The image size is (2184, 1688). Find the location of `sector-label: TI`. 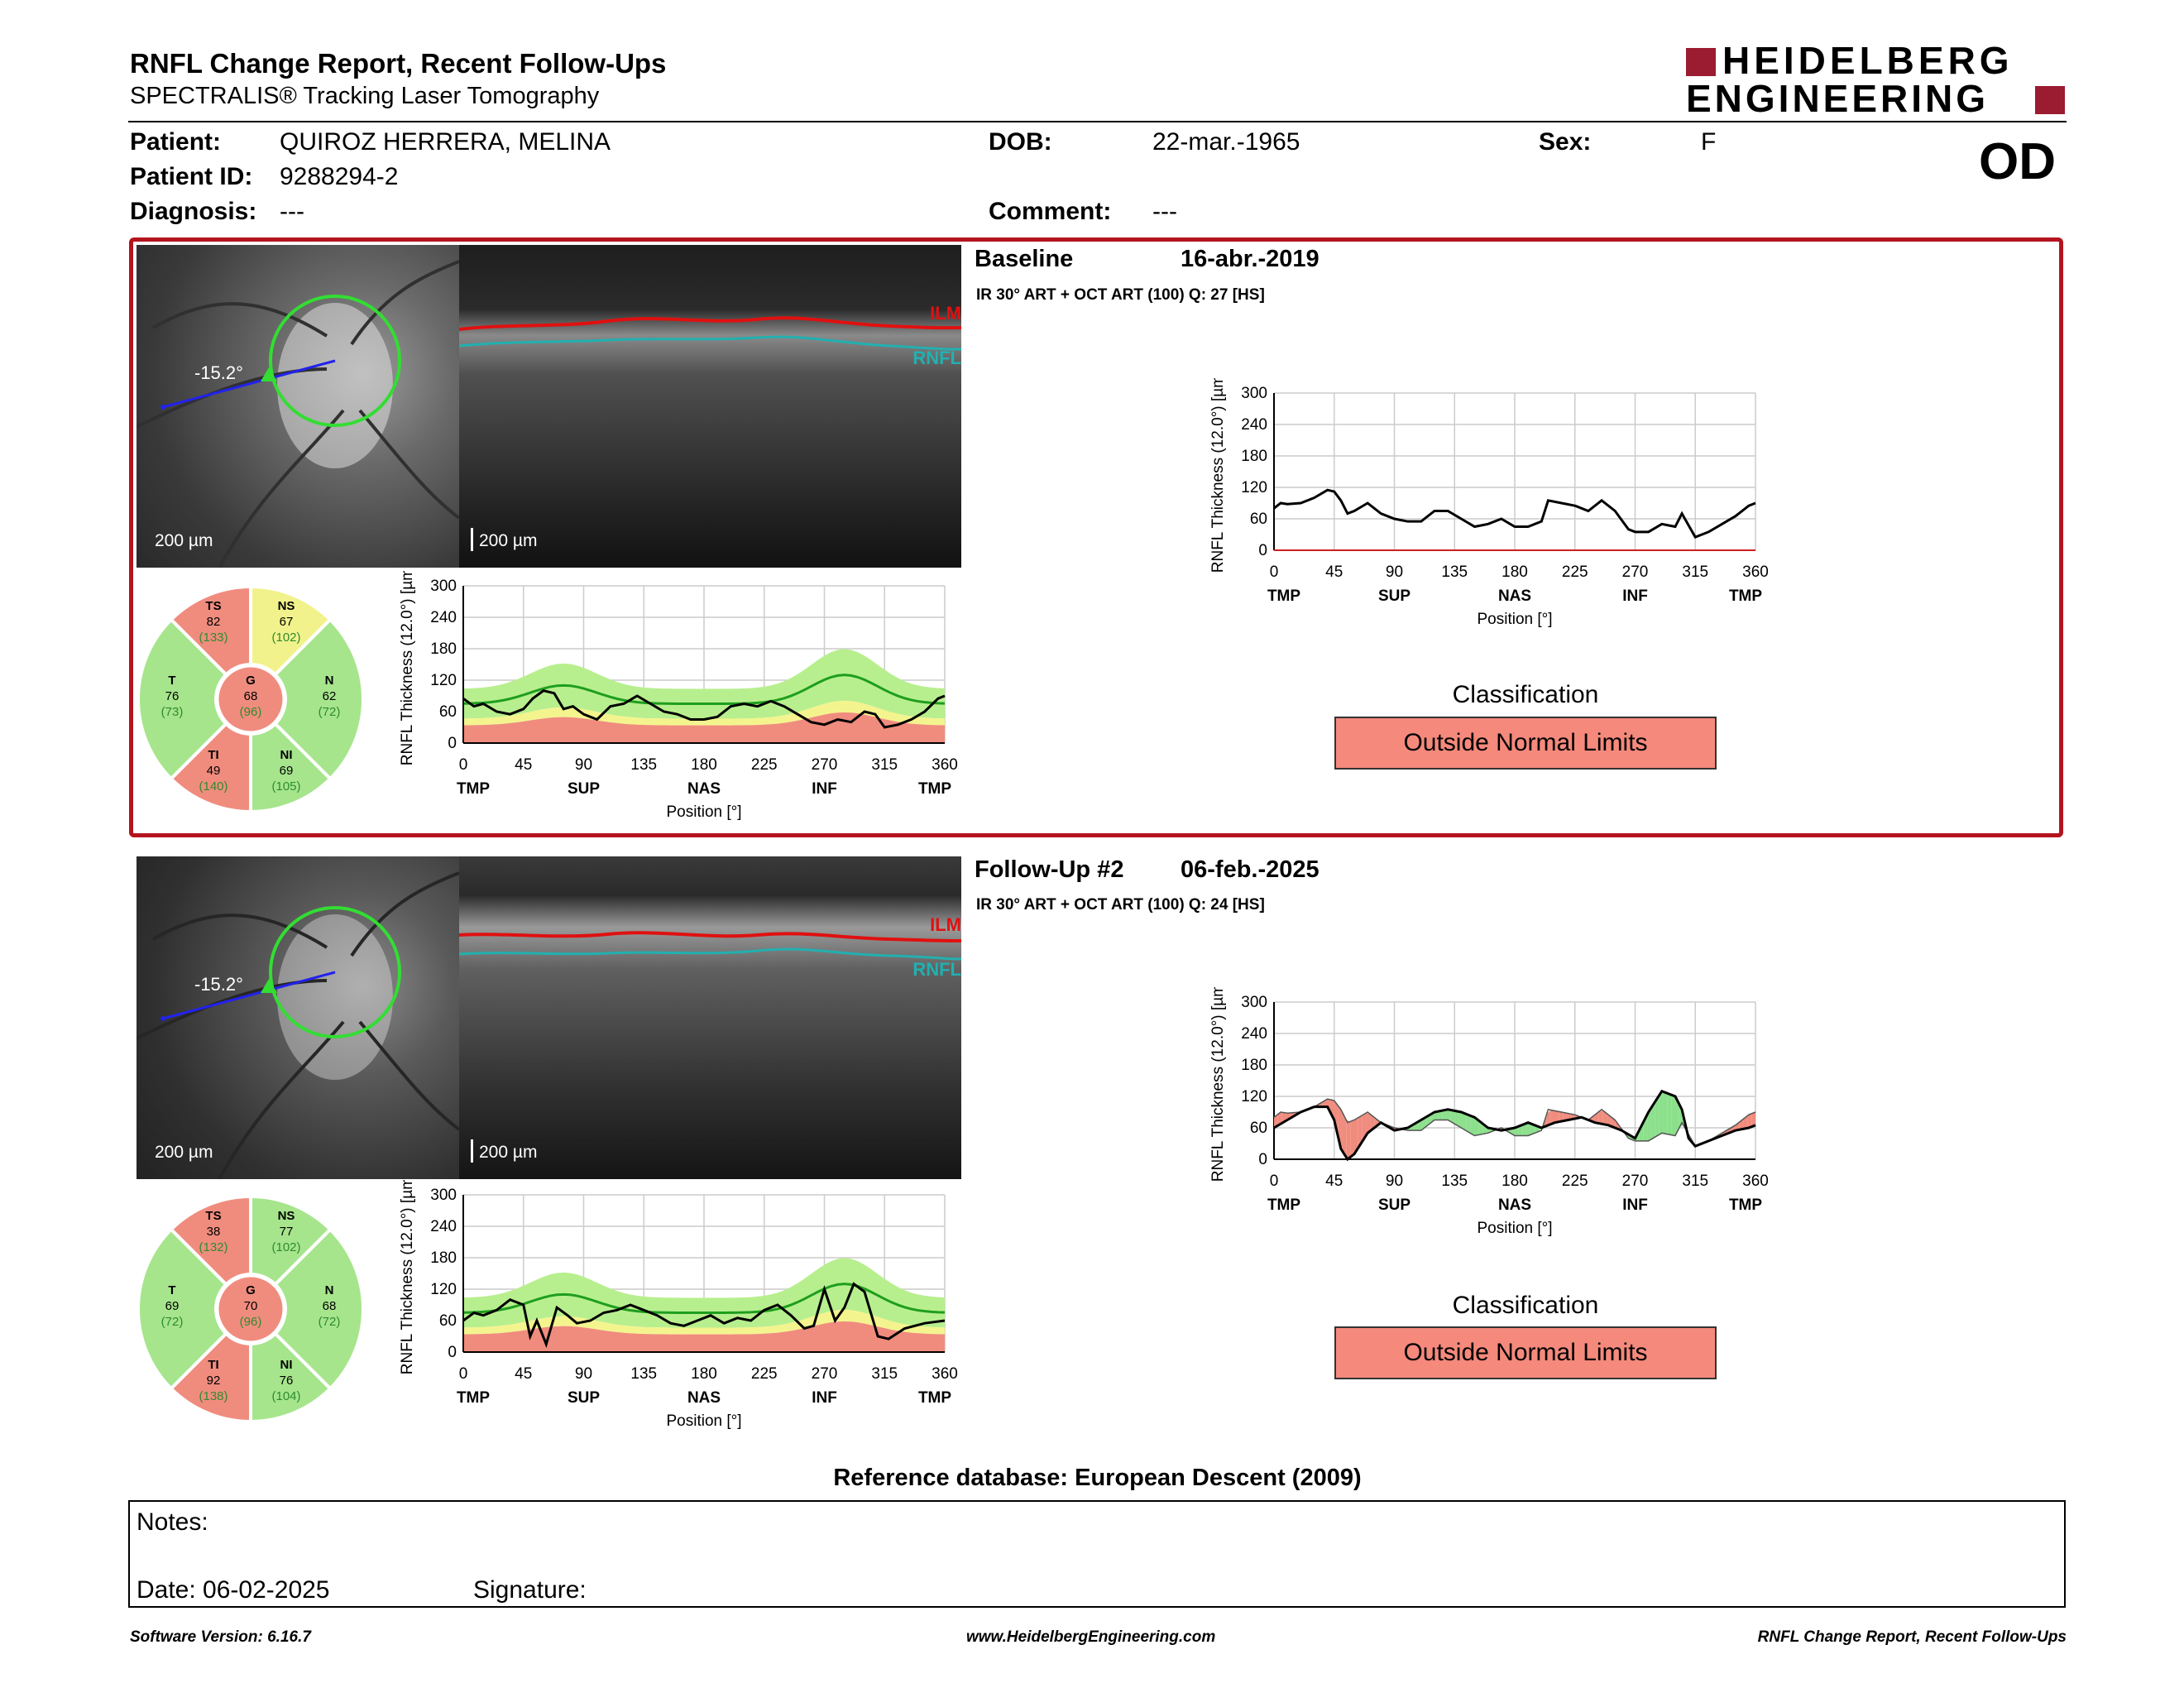

sector-label: TI is located at coordinates (213, 1365).